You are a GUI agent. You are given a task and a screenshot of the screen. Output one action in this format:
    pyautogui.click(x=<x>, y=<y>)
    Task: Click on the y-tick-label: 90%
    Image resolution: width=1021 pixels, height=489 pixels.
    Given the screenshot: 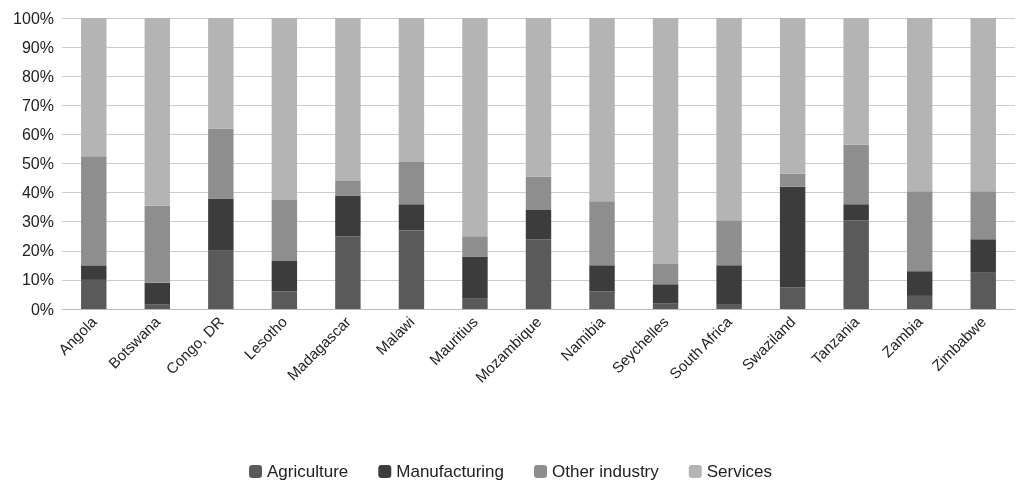 What is the action you would take?
    pyautogui.click(x=37, y=47)
    